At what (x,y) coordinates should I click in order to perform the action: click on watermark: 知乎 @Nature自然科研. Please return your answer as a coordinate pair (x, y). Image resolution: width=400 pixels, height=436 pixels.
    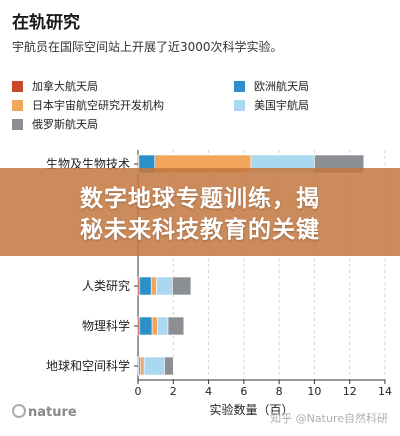
    Looking at the image, I should click on (329, 418).